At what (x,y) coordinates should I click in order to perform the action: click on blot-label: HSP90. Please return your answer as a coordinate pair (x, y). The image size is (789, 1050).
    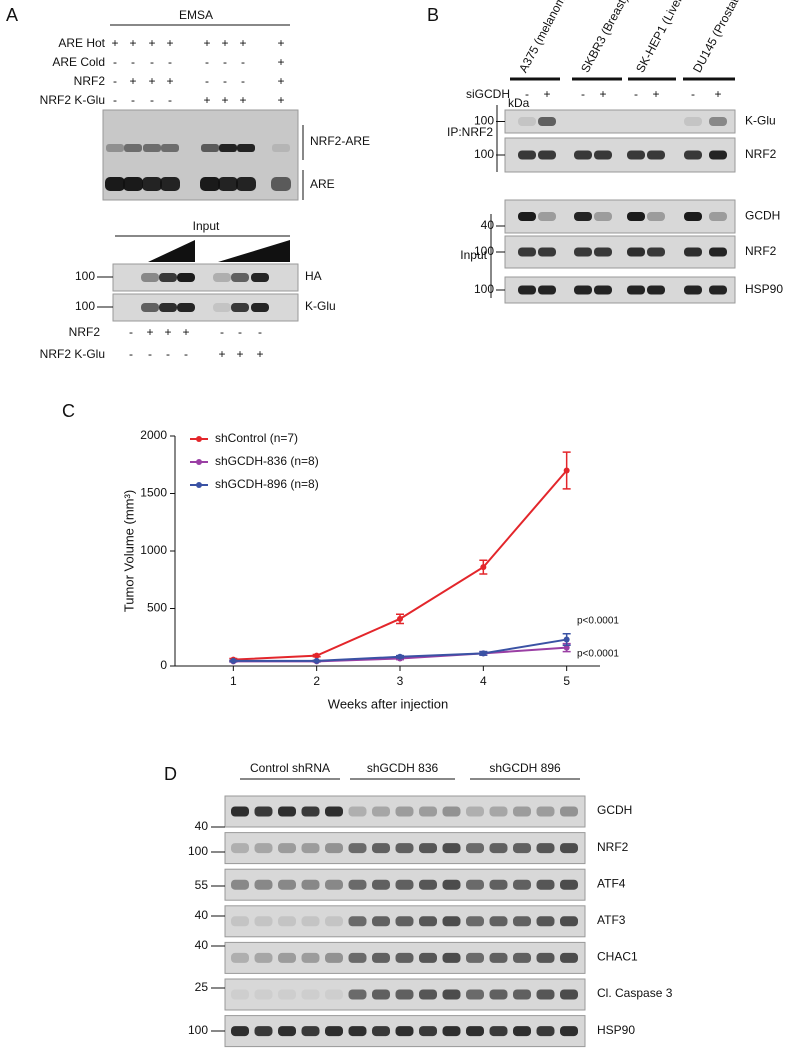
    Looking at the image, I should click on (764, 289).